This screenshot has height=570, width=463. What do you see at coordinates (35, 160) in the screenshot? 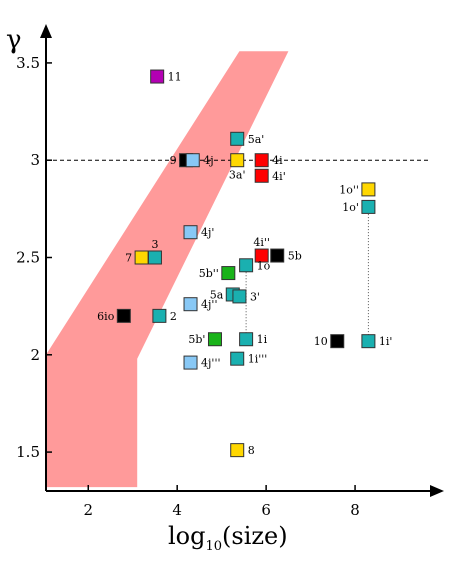
I see `y-tick-label: 3` at bounding box center [35, 160].